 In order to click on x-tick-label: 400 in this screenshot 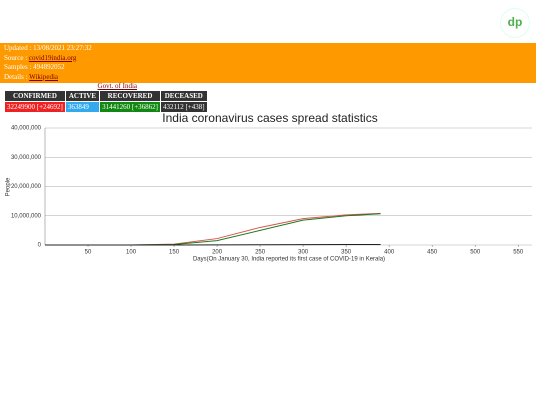, I will do `click(389, 253)`.